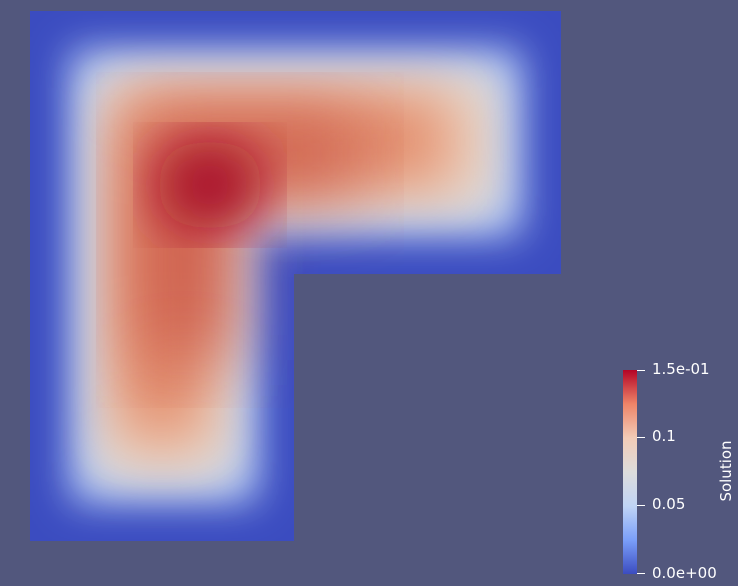 The image size is (738, 586). Describe the element at coordinates (664, 436) in the screenshot. I see `tick-label-0-1: 0.1` at that location.